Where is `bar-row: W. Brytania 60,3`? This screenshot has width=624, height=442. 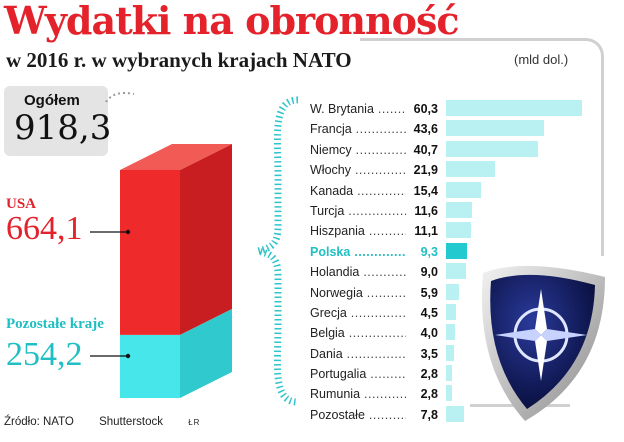
bar-row: W. Brytania 60,3 is located at coordinates (447, 109).